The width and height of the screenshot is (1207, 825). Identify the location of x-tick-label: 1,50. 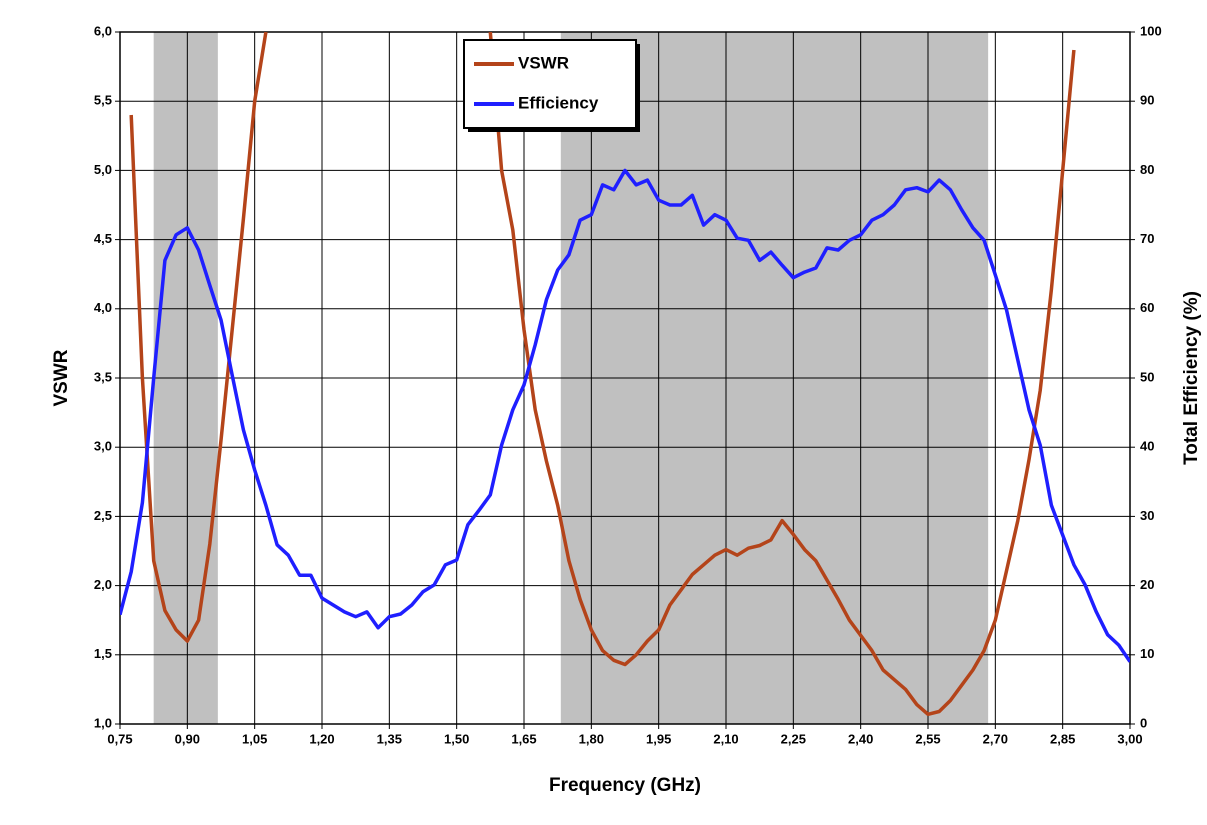
(456, 738).